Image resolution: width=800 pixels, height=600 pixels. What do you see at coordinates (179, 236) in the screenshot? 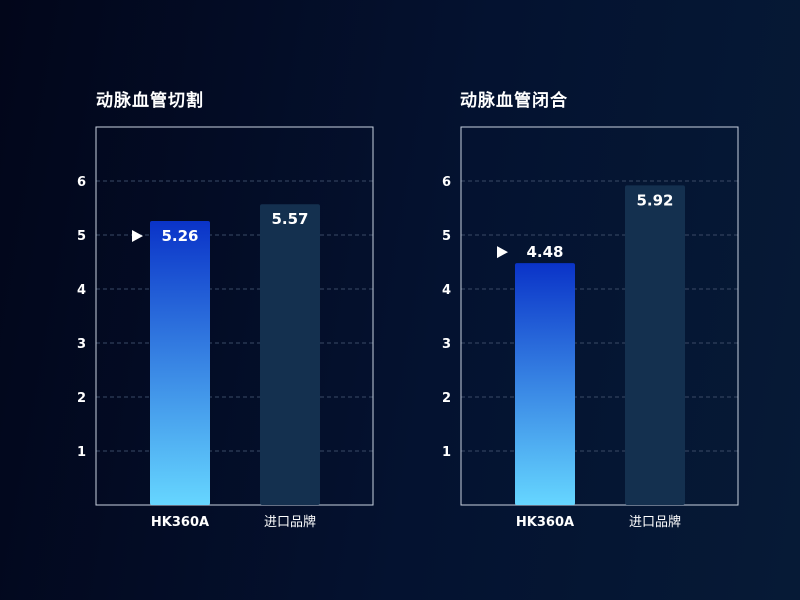
I see `bar-value-label: 5.26` at bounding box center [179, 236].